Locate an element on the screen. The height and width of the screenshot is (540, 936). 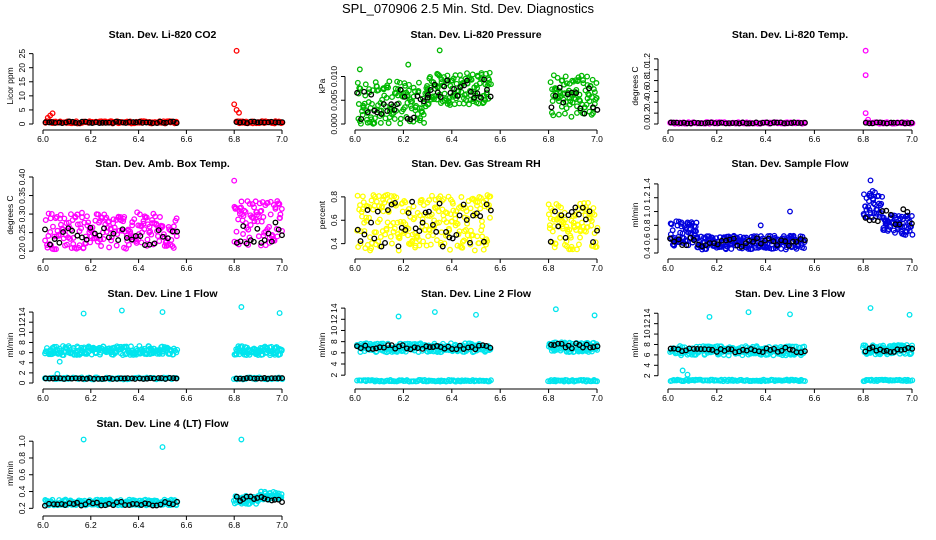
panel-8-x-tick-label: 6.2 is located at coordinates (403, 398).